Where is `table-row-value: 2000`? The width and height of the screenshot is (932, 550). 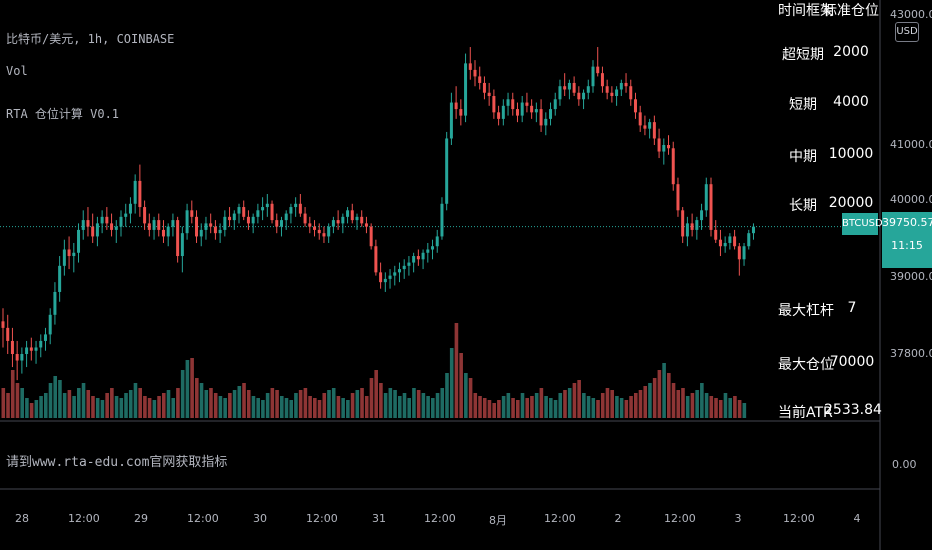 table-row-value: 2000 is located at coordinates (851, 52).